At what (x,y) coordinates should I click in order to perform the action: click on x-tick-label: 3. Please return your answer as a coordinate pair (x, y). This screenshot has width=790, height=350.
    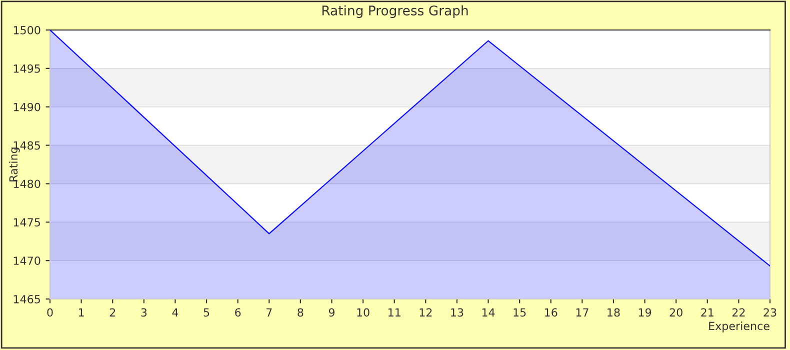
    Looking at the image, I should click on (144, 312).